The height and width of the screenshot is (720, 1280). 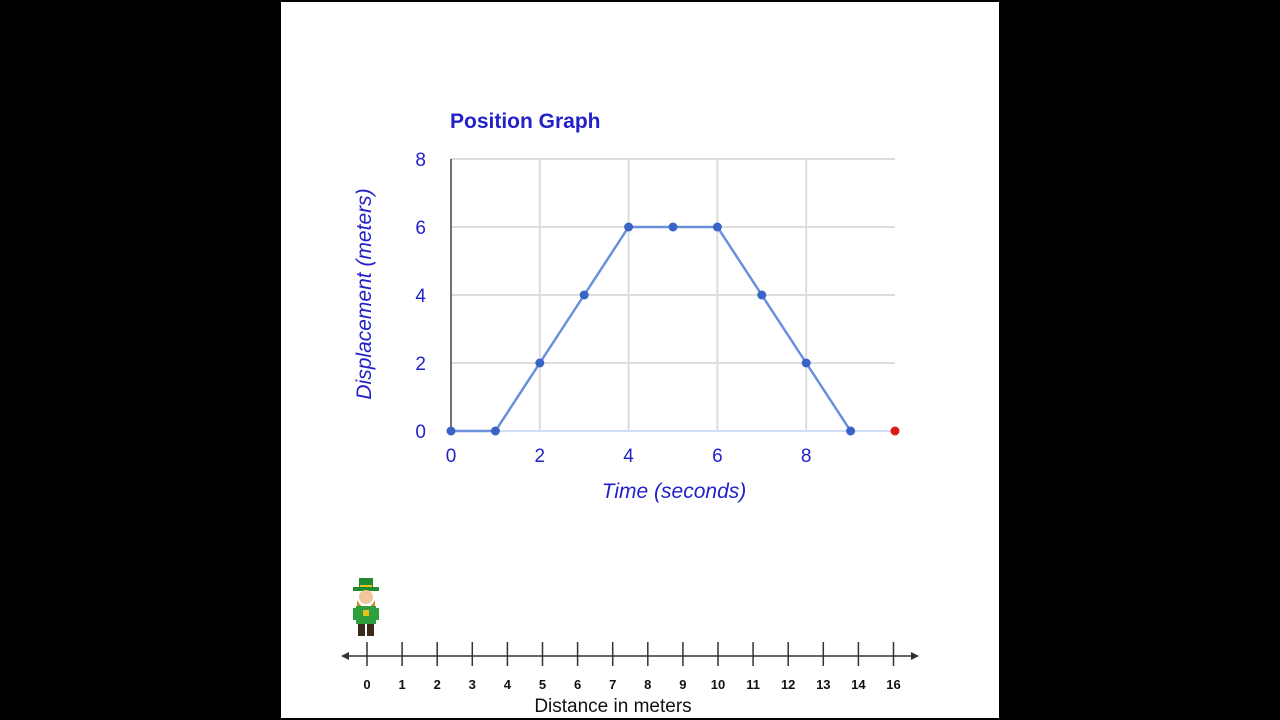 I want to click on number-line-tick-label: 9, so click(x=682, y=684).